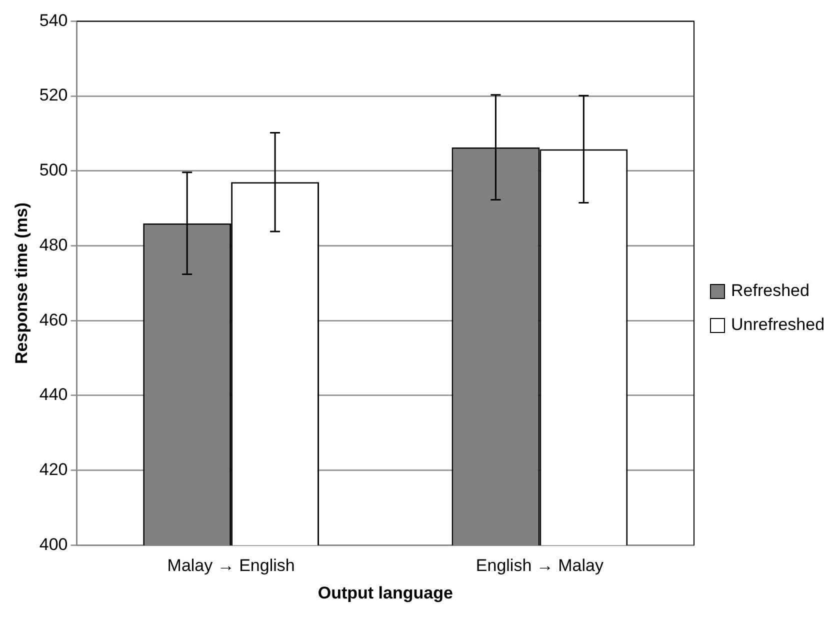  What do you see at coordinates (385, 592) in the screenshot?
I see `x-axis-title: Output language` at bounding box center [385, 592].